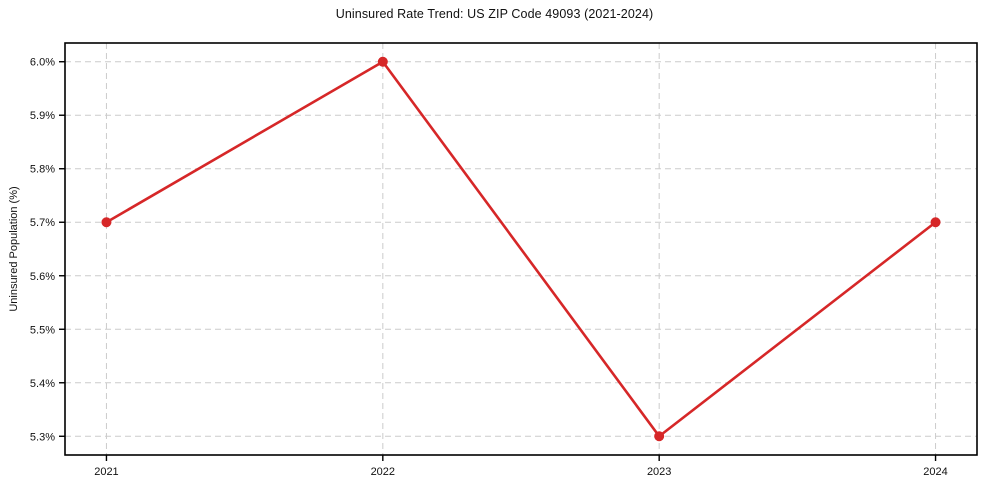  Describe the element at coordinates (42, 384) in the screenshot. I see `y-tick-label: 5.4%` at that location.